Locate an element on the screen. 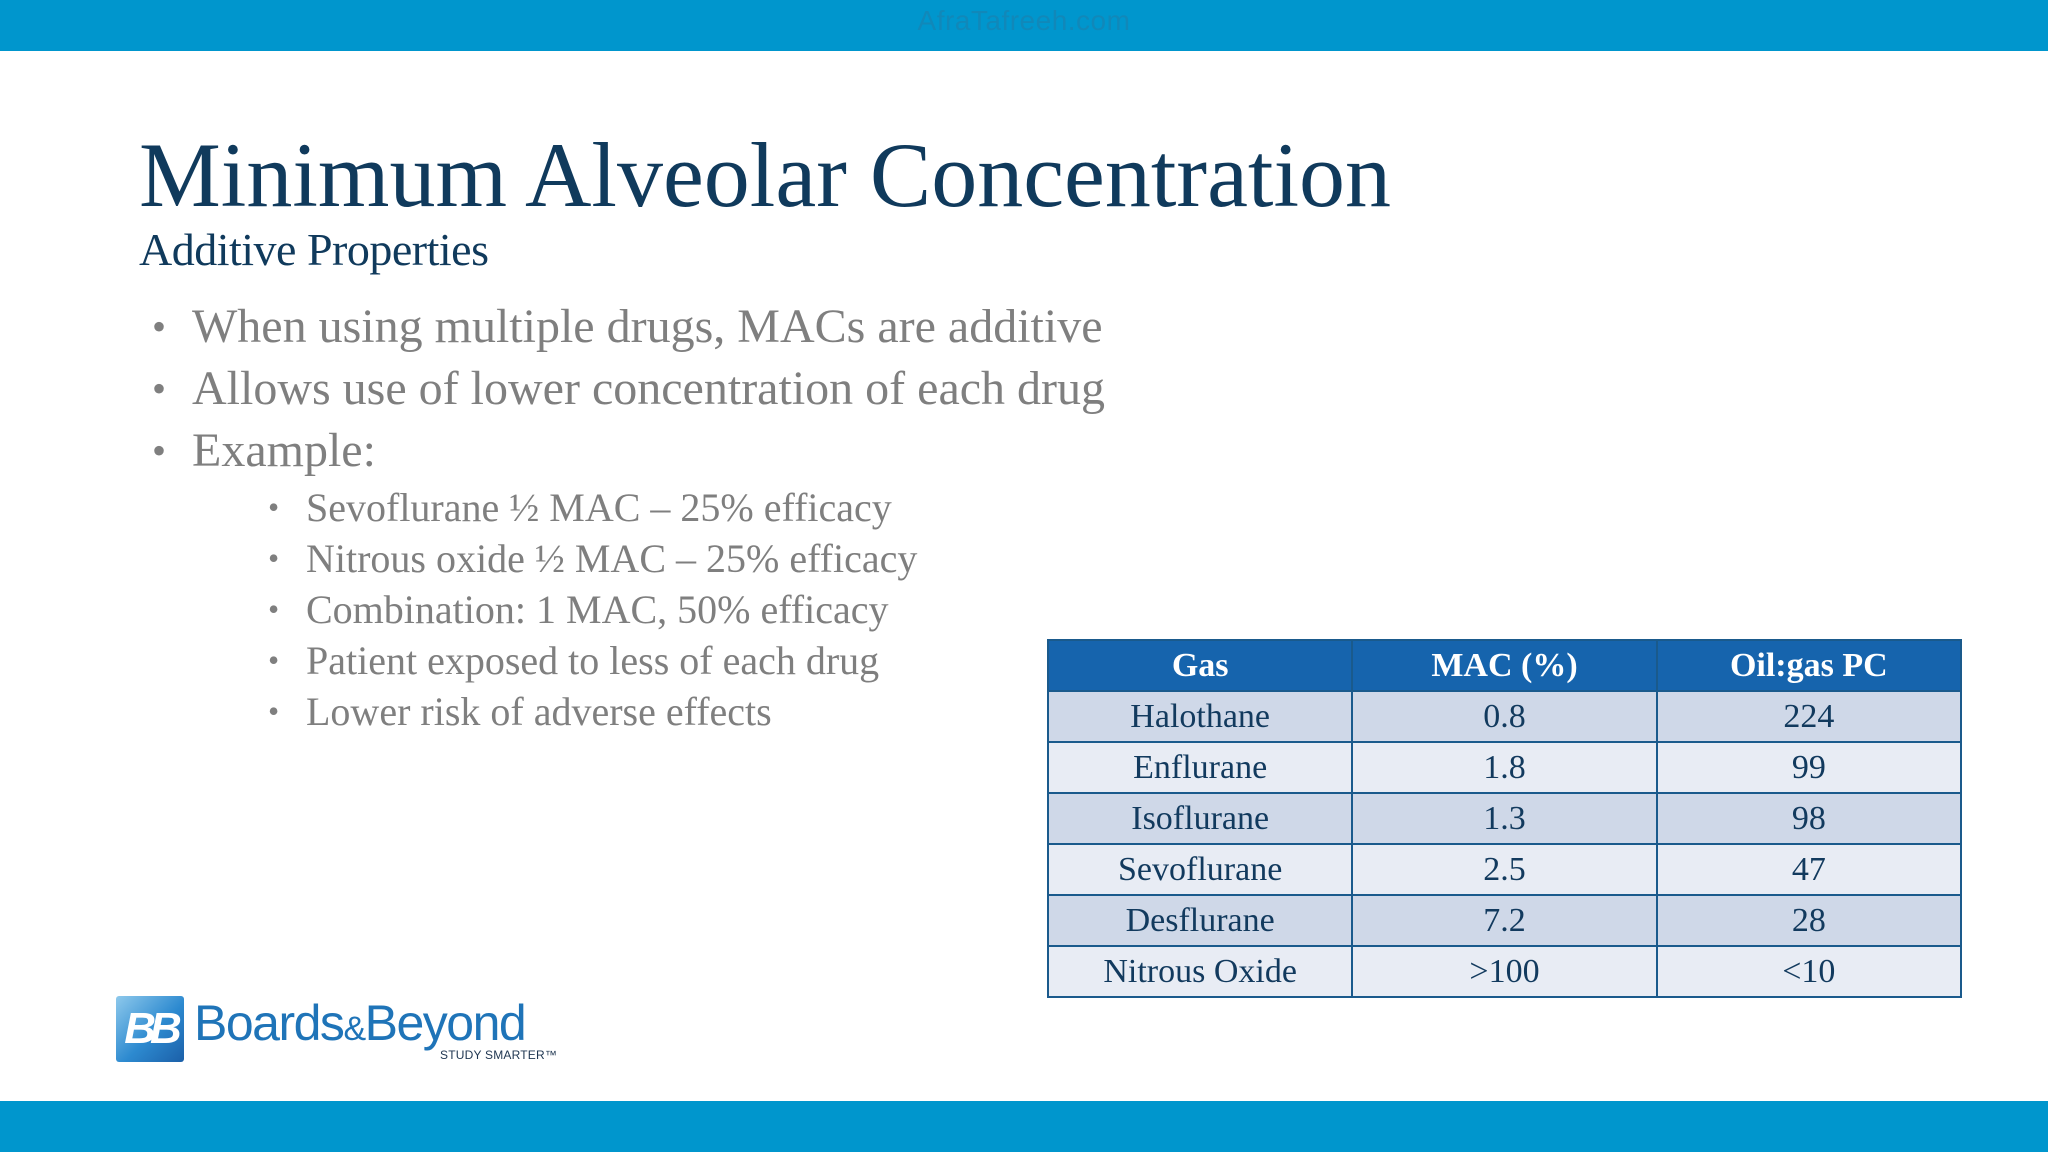  bb-logo-icon: BB is located at coordinates (150, 1029).